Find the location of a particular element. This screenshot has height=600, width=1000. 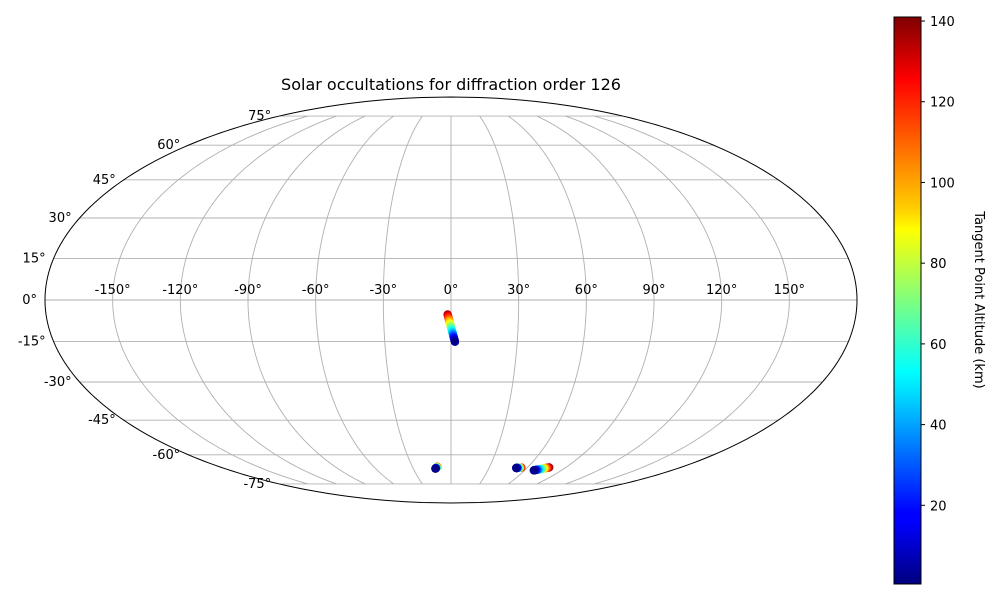

lon-tick-label: -60° is located at coordinates (316, 290).